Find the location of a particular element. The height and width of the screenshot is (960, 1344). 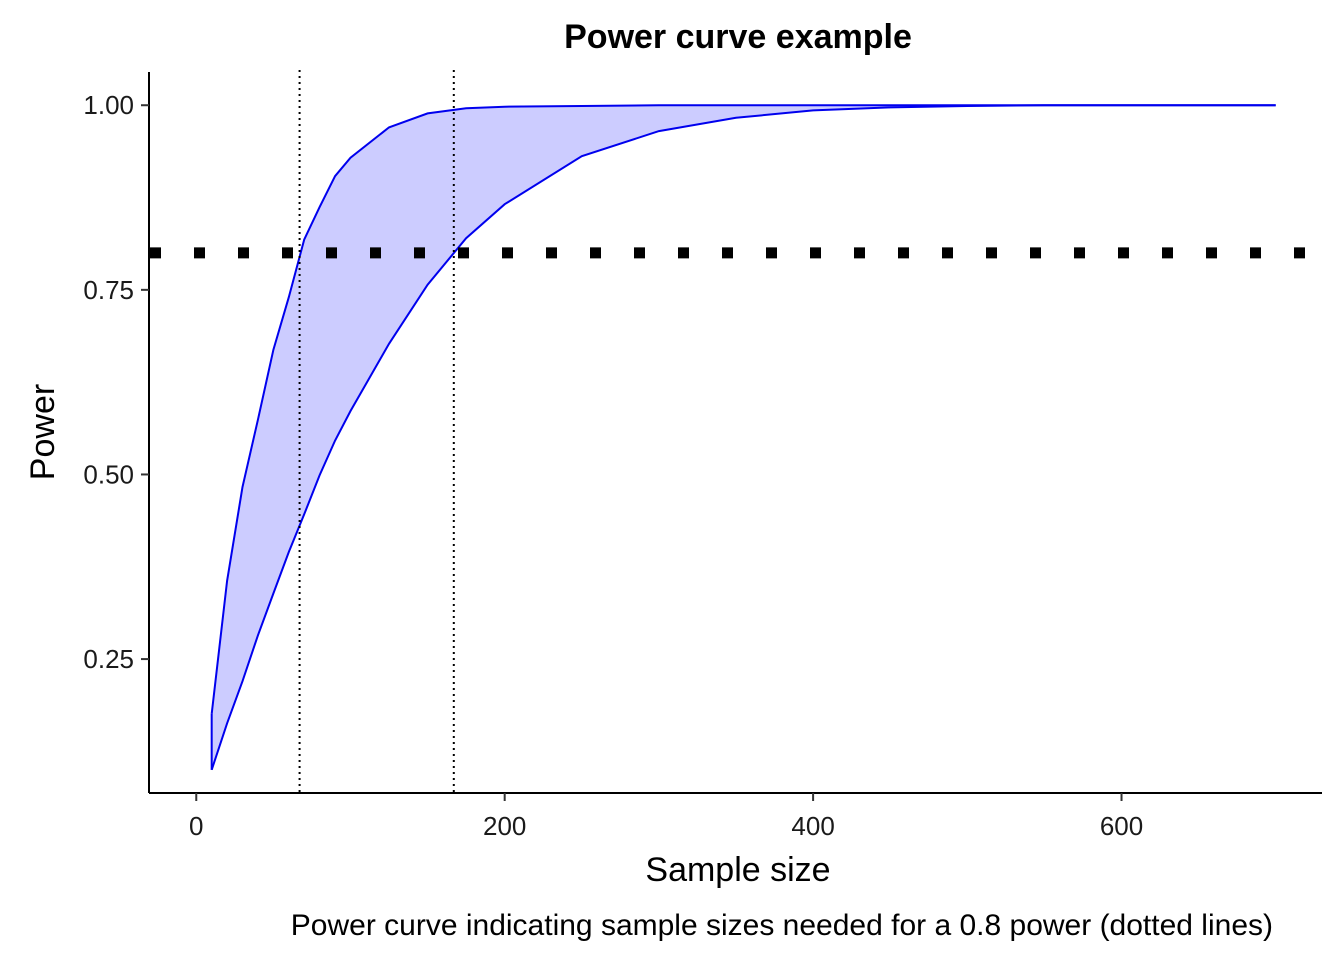

y-axis-title: Power is located at coordinates (43, 432).